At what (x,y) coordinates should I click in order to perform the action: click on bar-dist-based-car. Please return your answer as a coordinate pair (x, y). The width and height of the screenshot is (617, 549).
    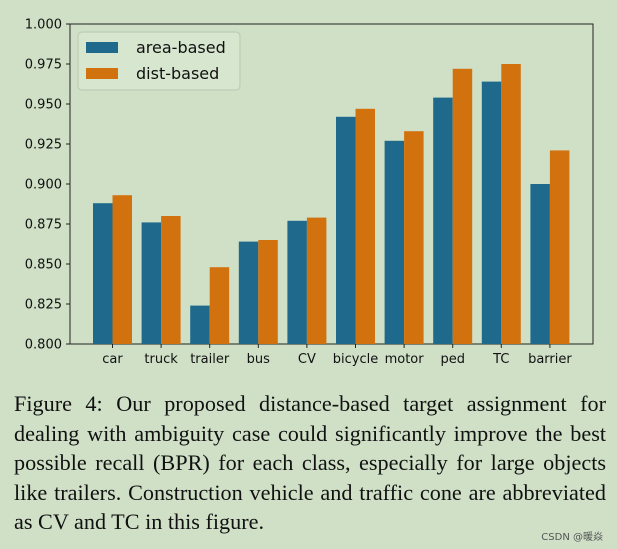
    Looking at the image, I should click on (122, 269).